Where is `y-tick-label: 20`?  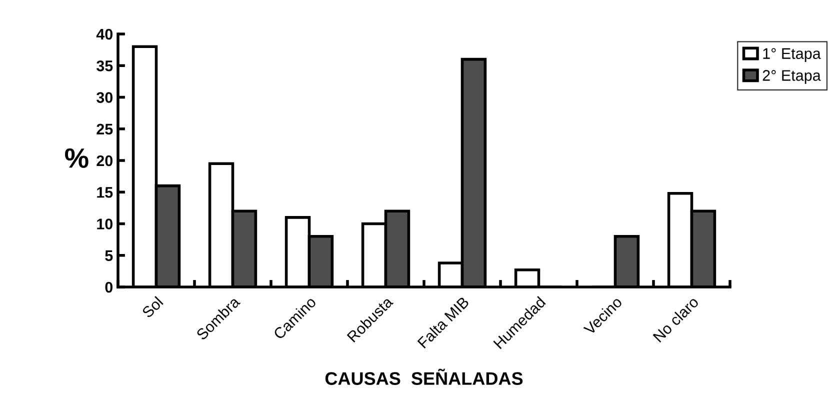
y-tick-label: 20 is located at coordinates (104, 160).